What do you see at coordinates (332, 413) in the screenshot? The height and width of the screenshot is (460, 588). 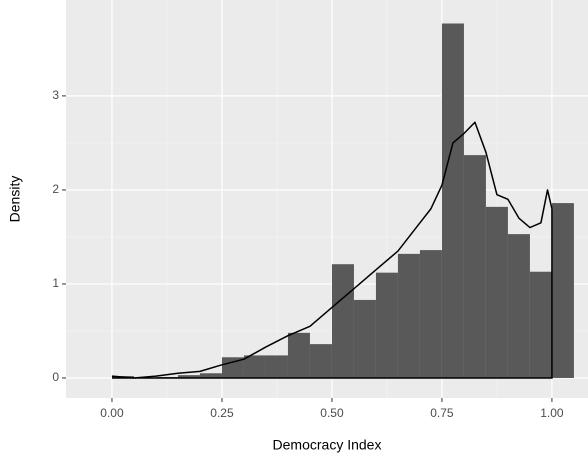 I see `x-tick-label: 0.50` at bounding box center [332, 413].